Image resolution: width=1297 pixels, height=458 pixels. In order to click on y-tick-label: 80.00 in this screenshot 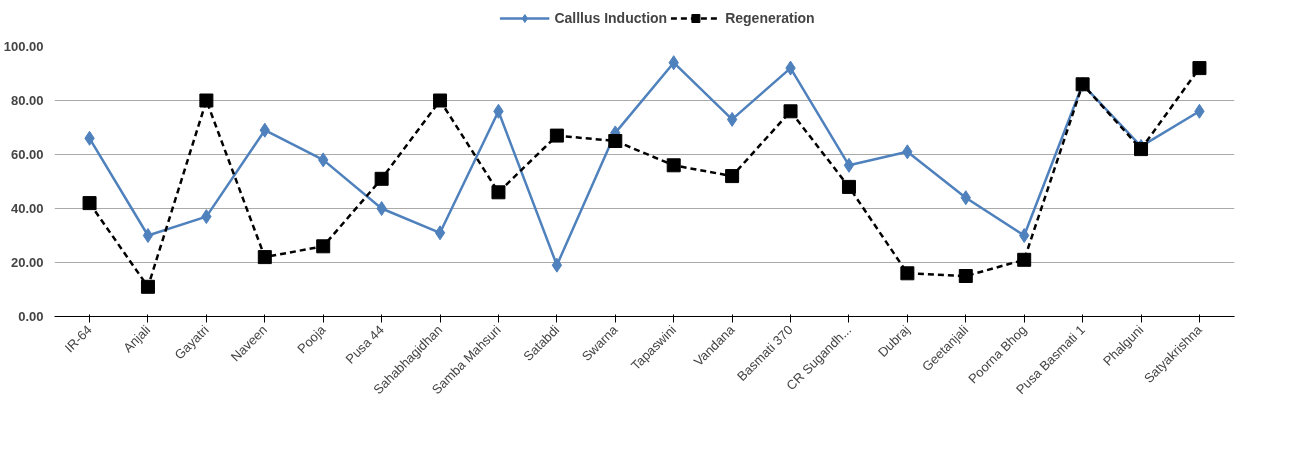, I will do `click(27, 100)`.